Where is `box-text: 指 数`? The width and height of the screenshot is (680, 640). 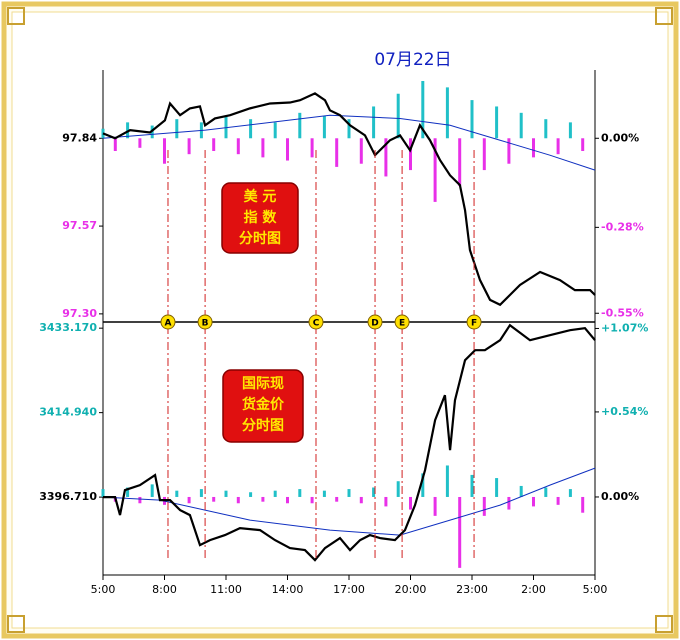 box-text: 指 数 is located at coordinates (261, 217).